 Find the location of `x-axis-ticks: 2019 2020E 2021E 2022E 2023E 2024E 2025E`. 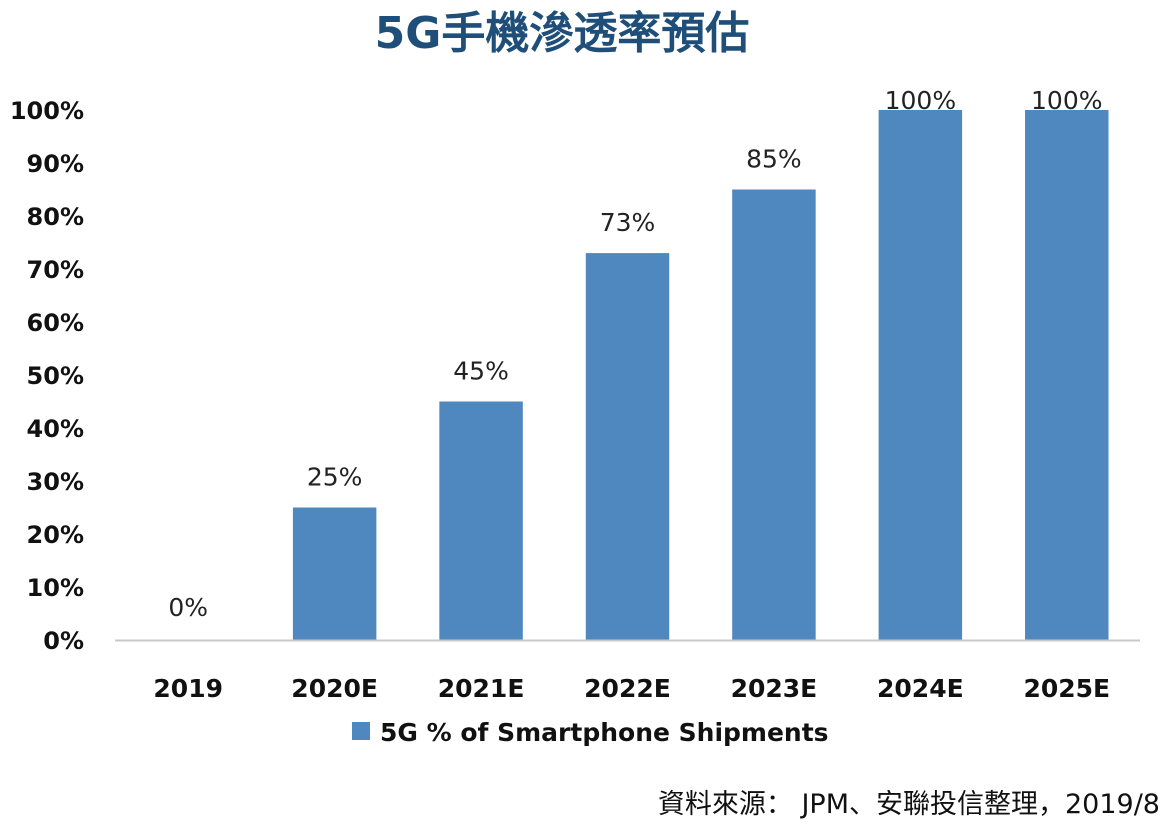

x-axis-ticks: 2019 2020E 2021E 2022E 2023E 2024E 2025E is located at coordinates (631, 688).